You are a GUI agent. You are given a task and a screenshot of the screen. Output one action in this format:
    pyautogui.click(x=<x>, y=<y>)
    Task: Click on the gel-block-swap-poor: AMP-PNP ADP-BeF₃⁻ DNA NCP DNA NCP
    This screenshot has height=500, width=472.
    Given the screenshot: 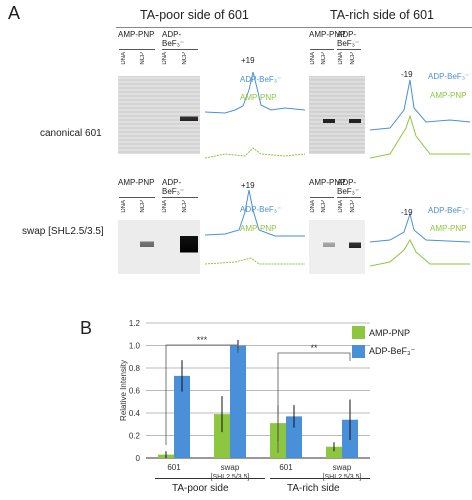 What is the action you would take?
    pyautogui.click(x=160, y=228)
    